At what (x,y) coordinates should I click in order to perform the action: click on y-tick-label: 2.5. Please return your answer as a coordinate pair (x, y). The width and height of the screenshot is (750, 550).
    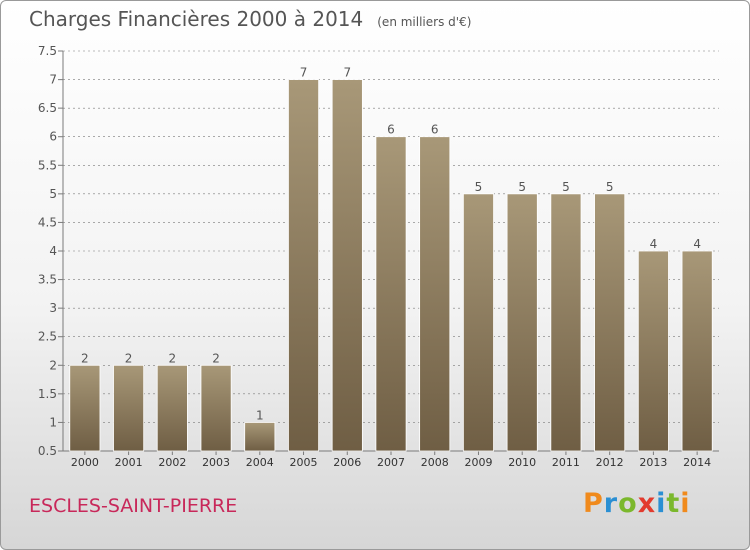
    Looking at the image, I should click on (47, 337).